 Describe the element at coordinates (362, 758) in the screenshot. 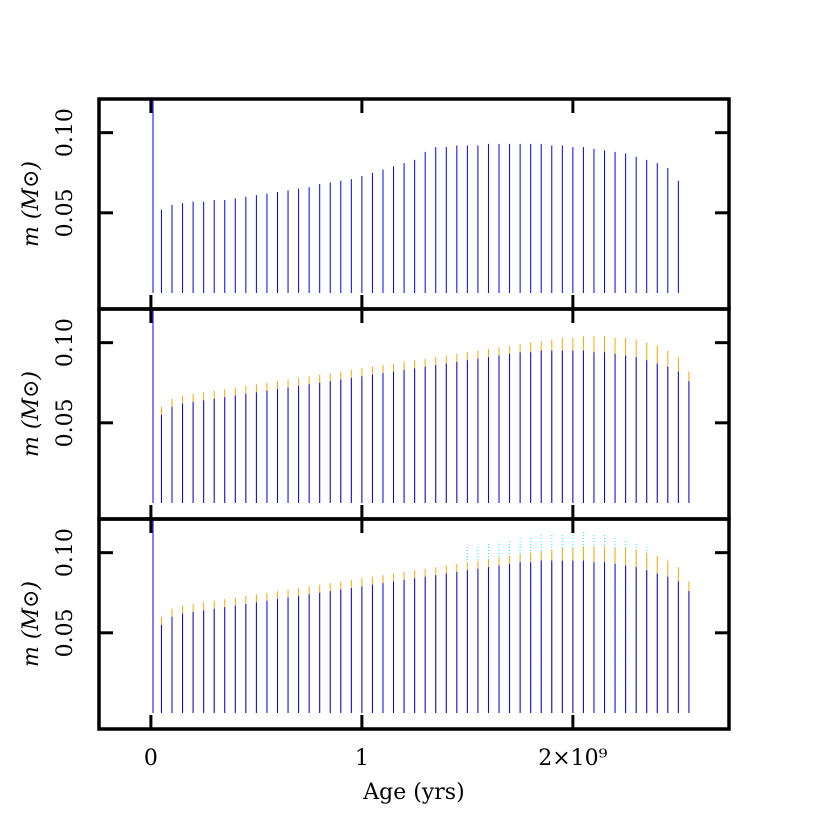

I see `x-tick-label: 1` at that location.